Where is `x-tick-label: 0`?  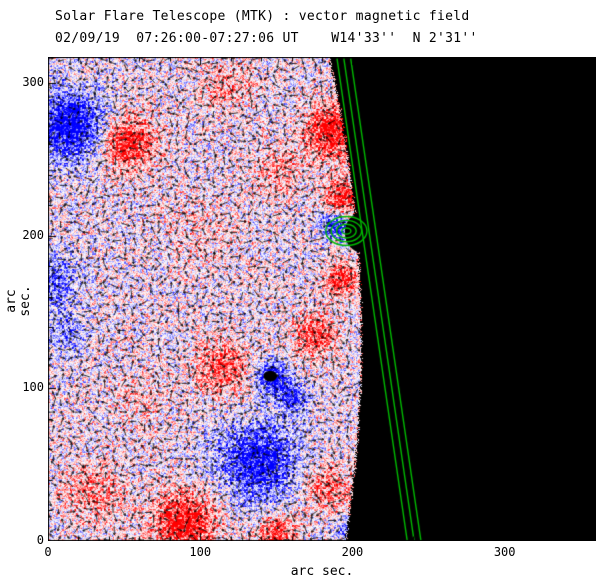
x-tick-label: 0 is located at coordinates (48, 552).